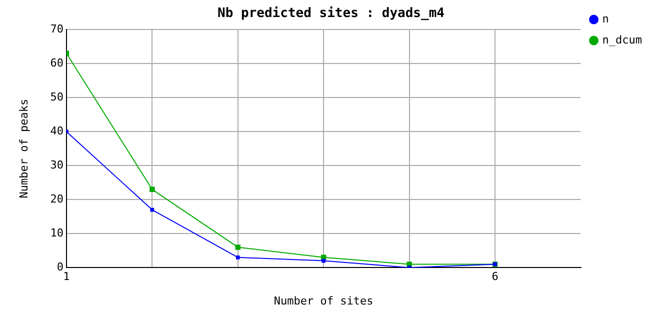  What do you see at coordinates (495, 277) in the screenshot?
I see `x-tick-label: 6` at bounding box center [495, 277].